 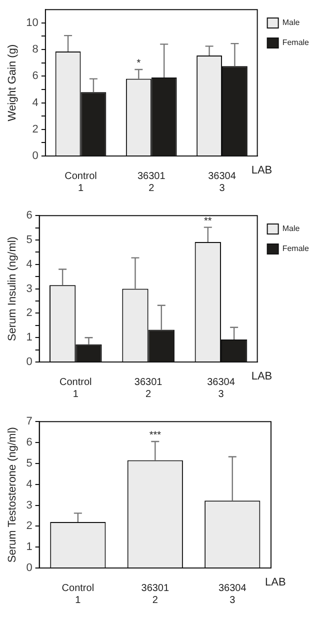 What do you see at coordinates (155, 436) in the screenshot?
I see `data-label: ***` at bounding box center [155, 436].